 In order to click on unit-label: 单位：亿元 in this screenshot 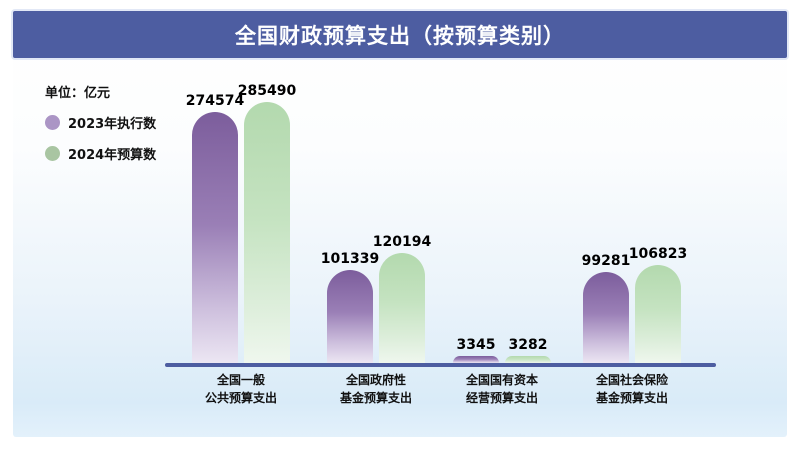, I will do `click(78, 93)`.